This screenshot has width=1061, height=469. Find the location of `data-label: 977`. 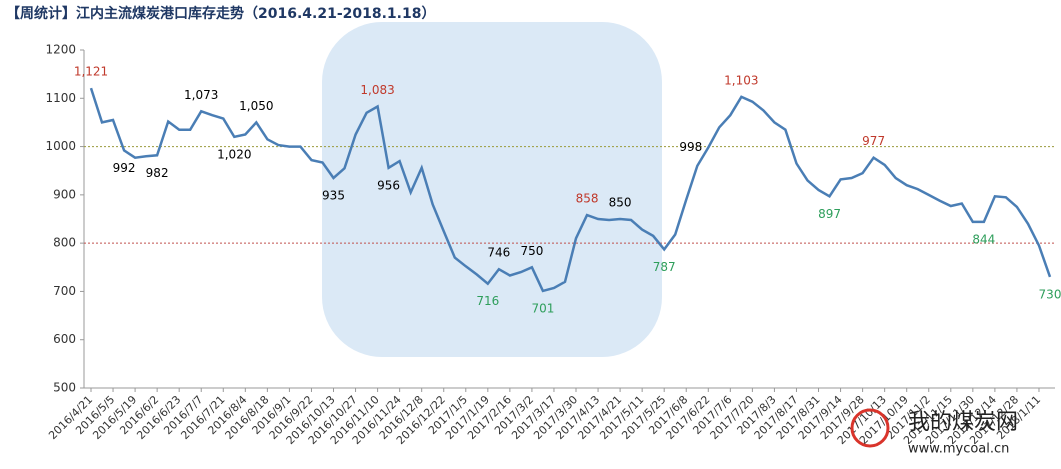

data-label: 977 is located at coordinates (873, 141).